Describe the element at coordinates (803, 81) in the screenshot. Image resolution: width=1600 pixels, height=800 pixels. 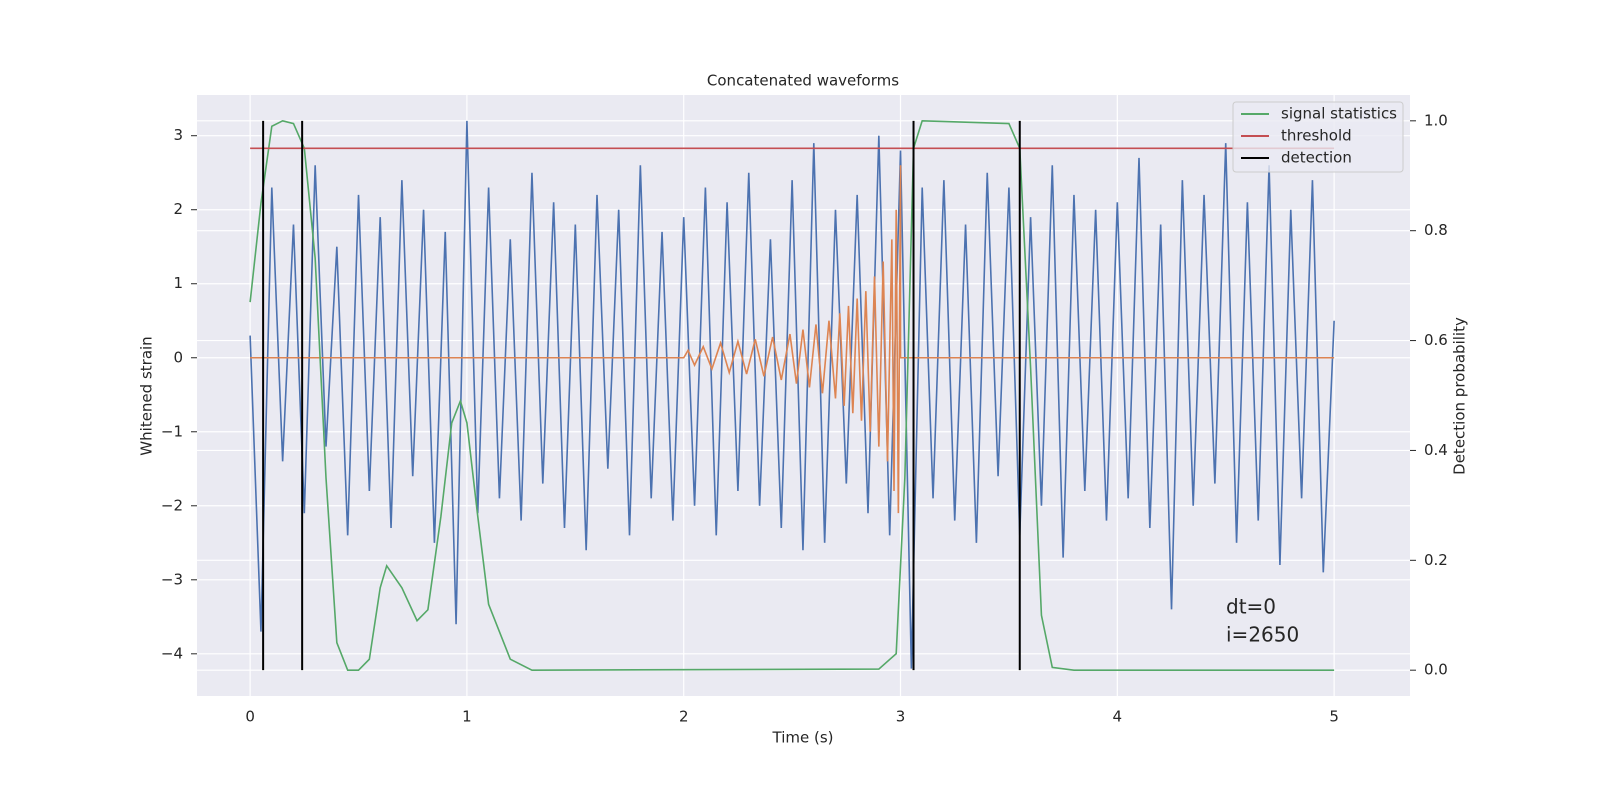
I see `chart-title: Concatenated waveforms` at that location.